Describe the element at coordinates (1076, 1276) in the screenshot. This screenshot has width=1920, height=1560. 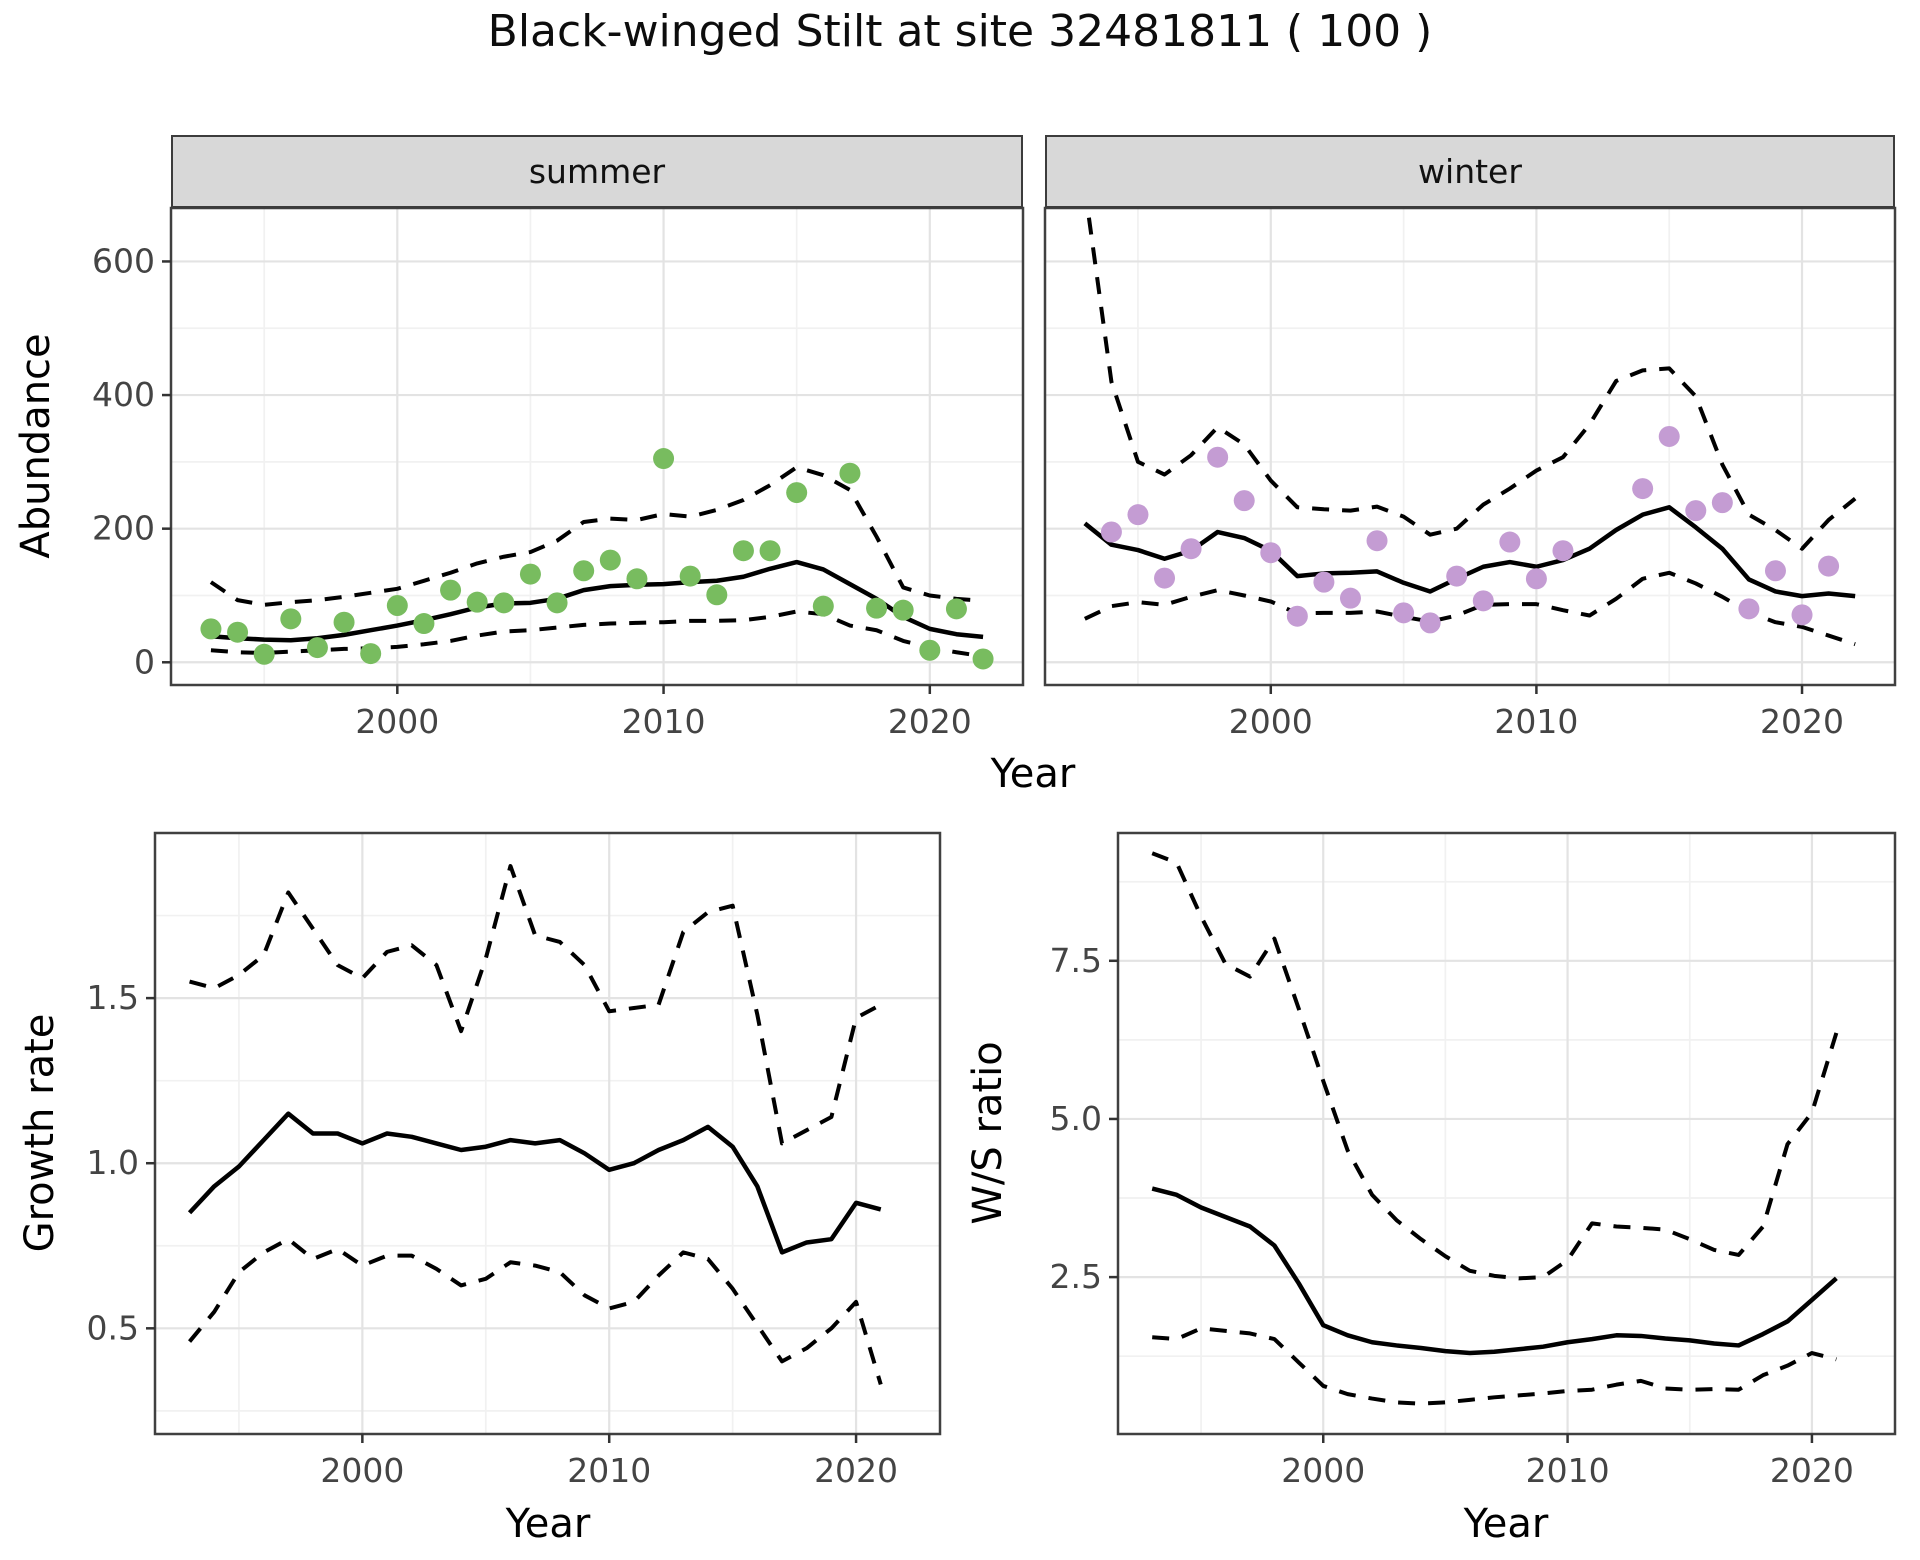
I see `y-tick-label: 2.5` at that location.